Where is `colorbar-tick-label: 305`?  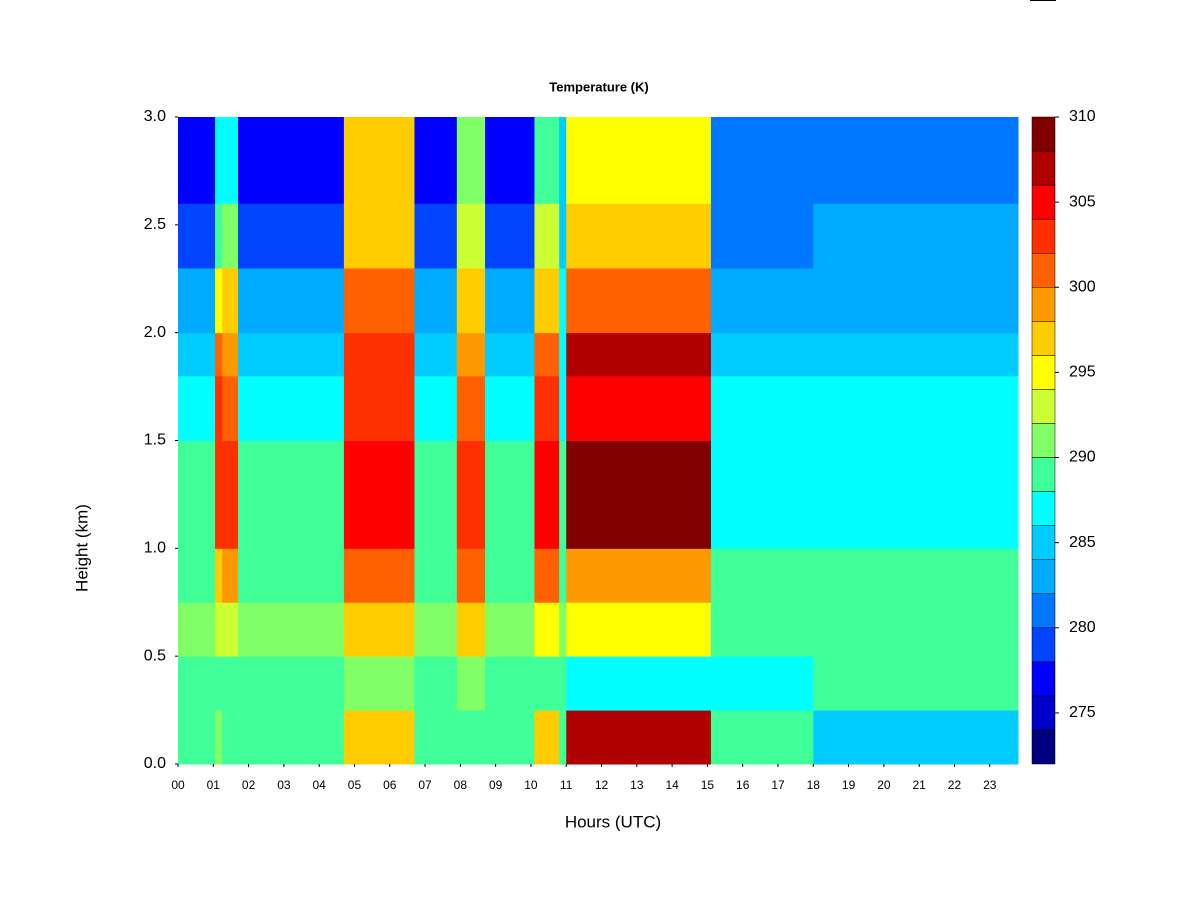
colorbar-tick-label: 305 is located at coordinates (1082, 201).